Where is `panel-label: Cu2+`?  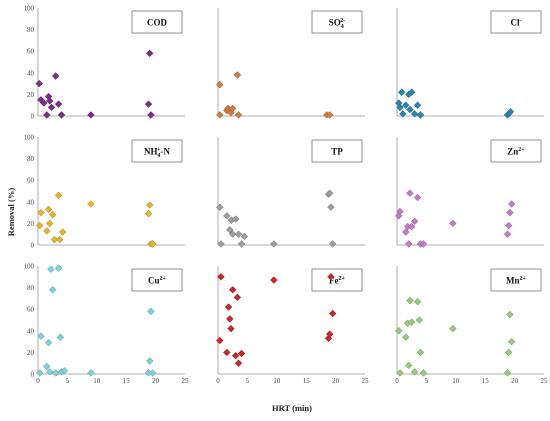 panel-label: Cu2+ is located at coordinates (157, 281).